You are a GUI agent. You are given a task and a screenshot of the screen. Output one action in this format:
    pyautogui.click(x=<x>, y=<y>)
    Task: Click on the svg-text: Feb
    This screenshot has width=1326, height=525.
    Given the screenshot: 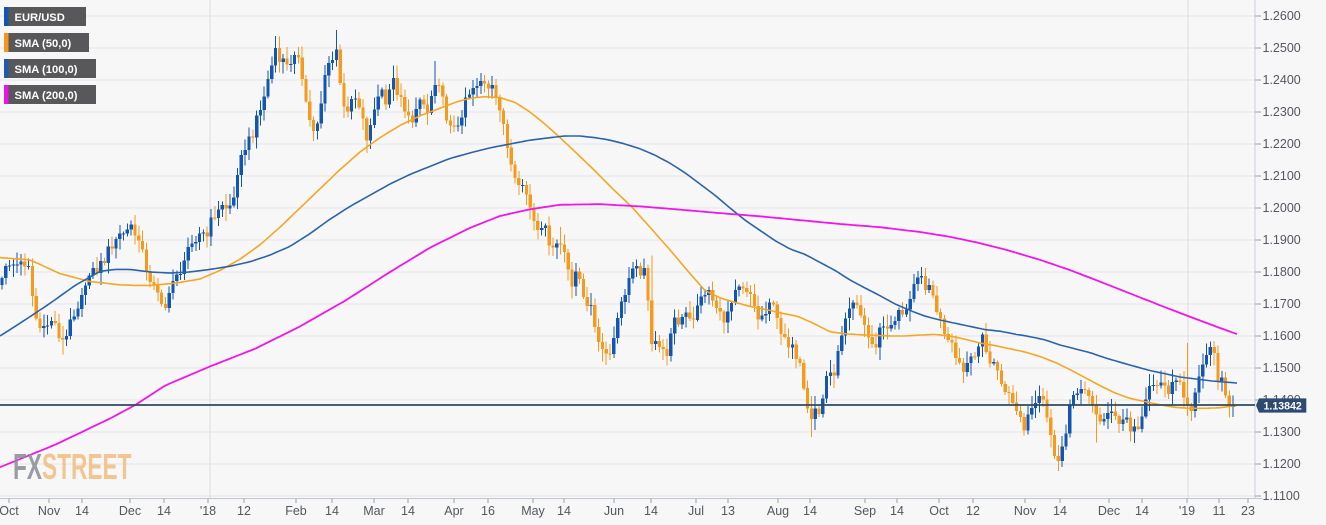 What is the action you would take?
    pyautogui.click(x=296, y=511)
    